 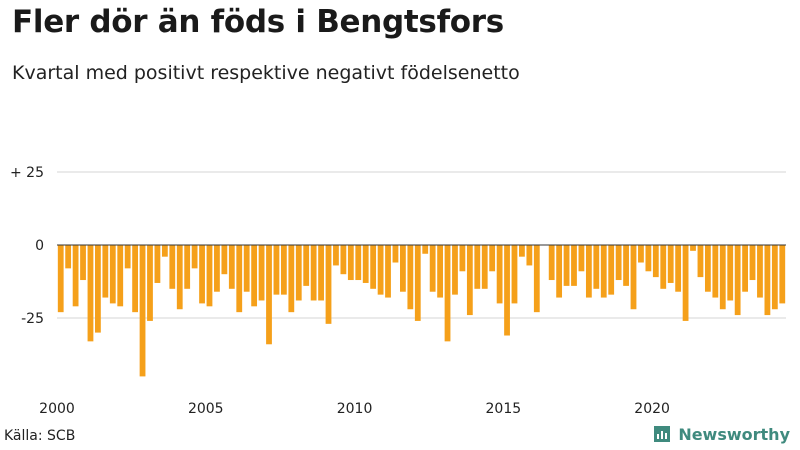 I want to click on x-tick-label-2: 2010, so click(x=355, y=409).